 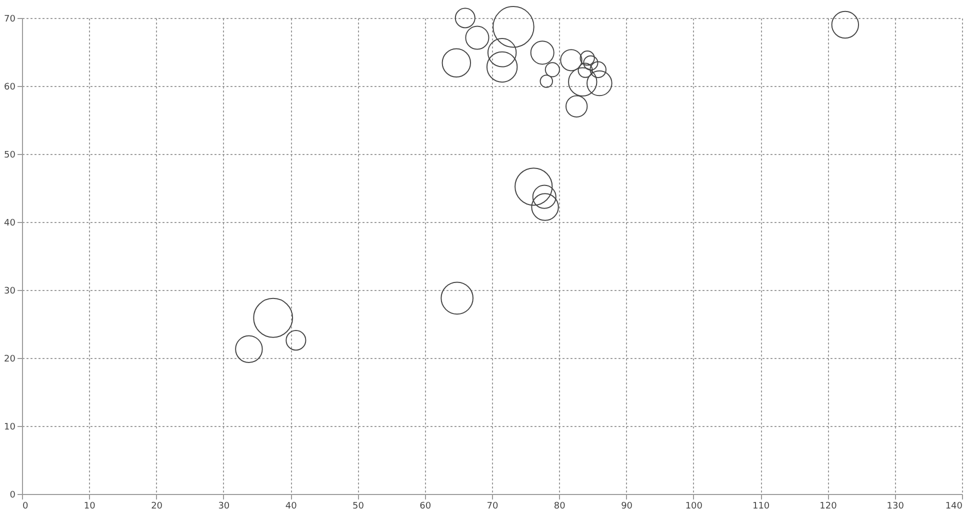 What do you see at coordinates (13, 495) in the screenshot?
I see `y-tick-label: 0` at bounding box center [13, 495].